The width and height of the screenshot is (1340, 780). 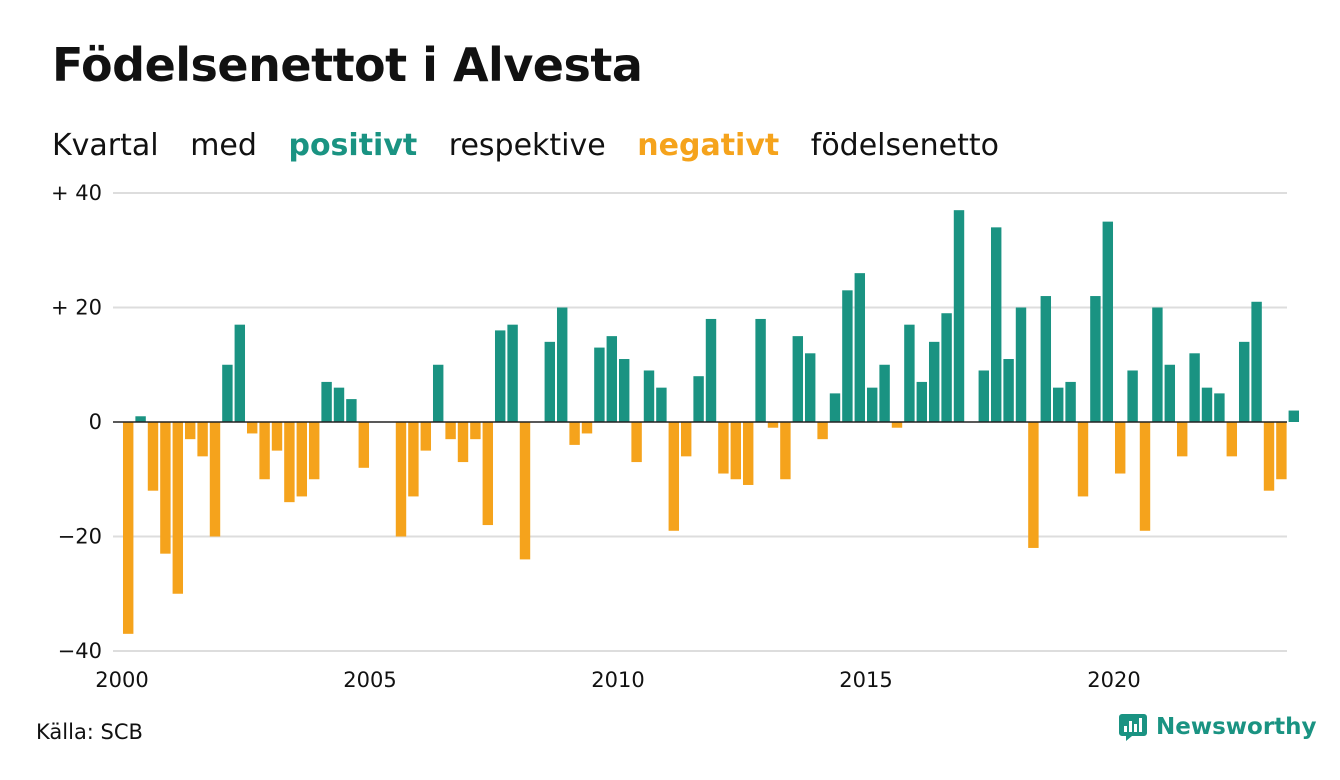 What do you see at coordinates (89, 732) in the screenshot?
I see `source-label: Källa: SCB` at bounding box center [89, 732].